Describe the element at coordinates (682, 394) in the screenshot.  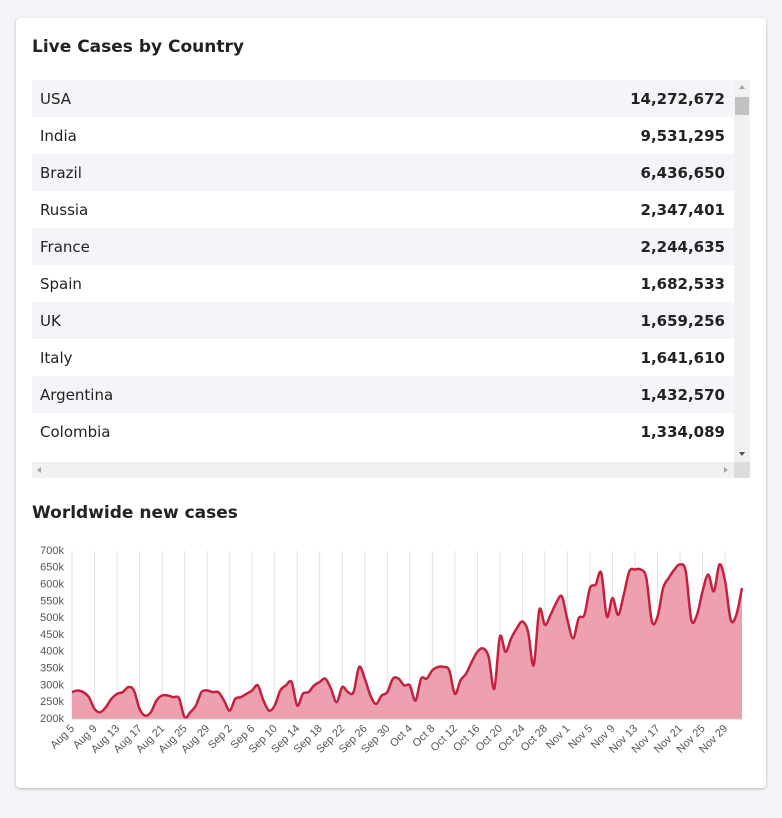
I see `case-count: 1,432,570` at that location.